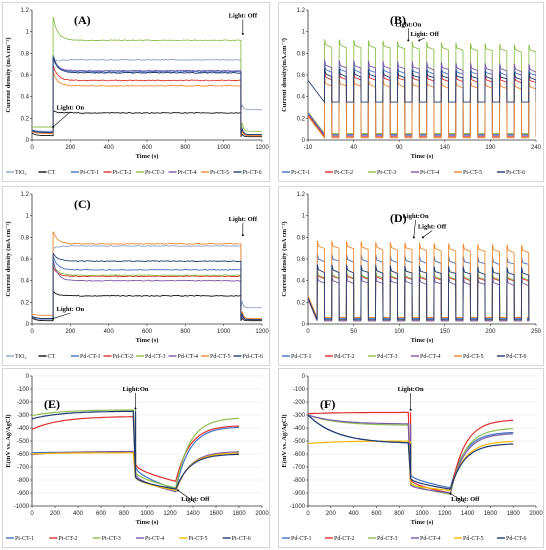  Describe the element at coordinates (445, 148) in the screenshot. I see `x-tick-label: 140` at that location.